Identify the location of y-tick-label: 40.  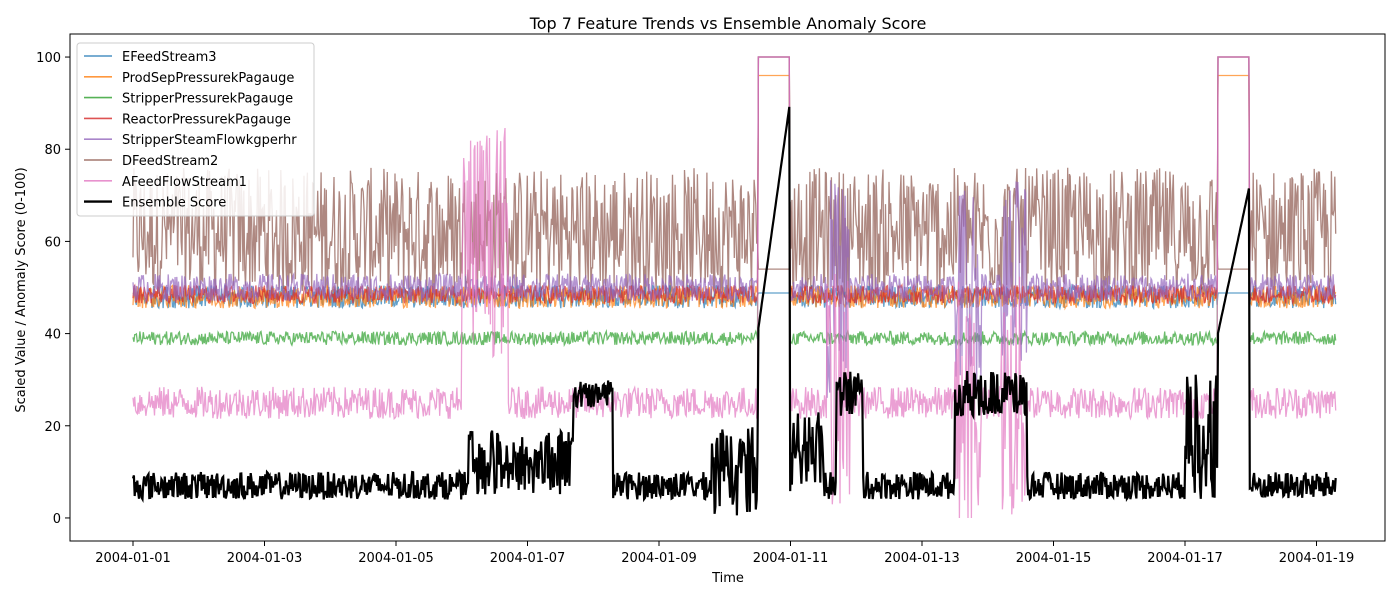
(52, 335).